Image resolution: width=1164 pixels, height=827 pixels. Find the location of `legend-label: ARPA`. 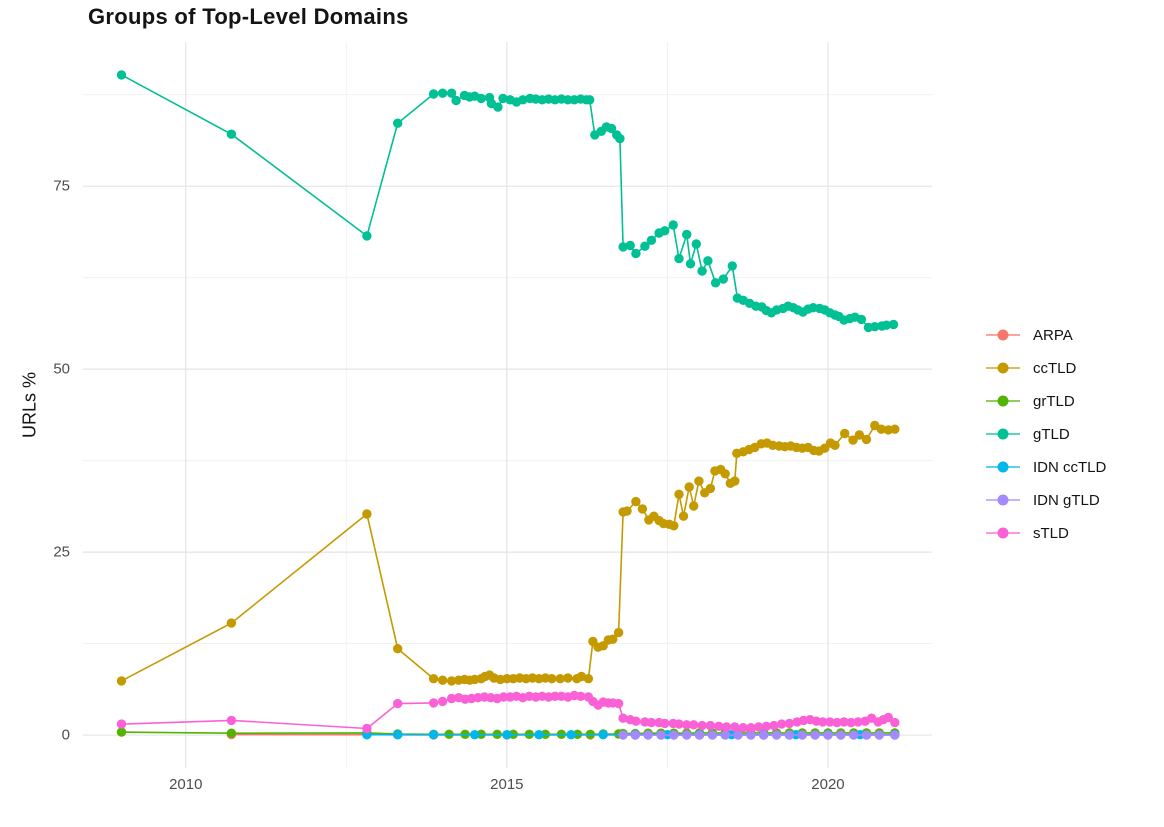

legend-label: ARPA is located at coordinates (1053, 335).